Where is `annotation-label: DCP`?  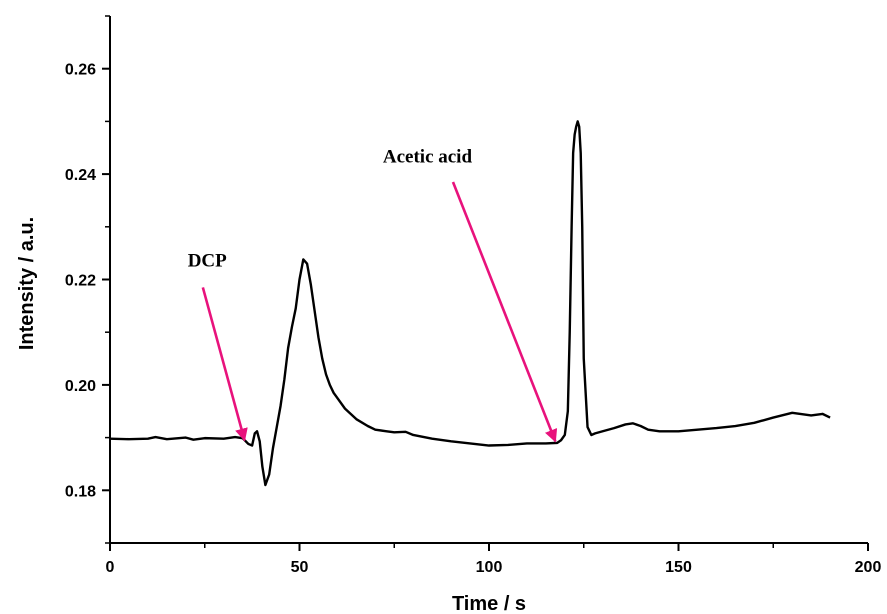 annotation-label: DCP is located at coordinates (207, 260).